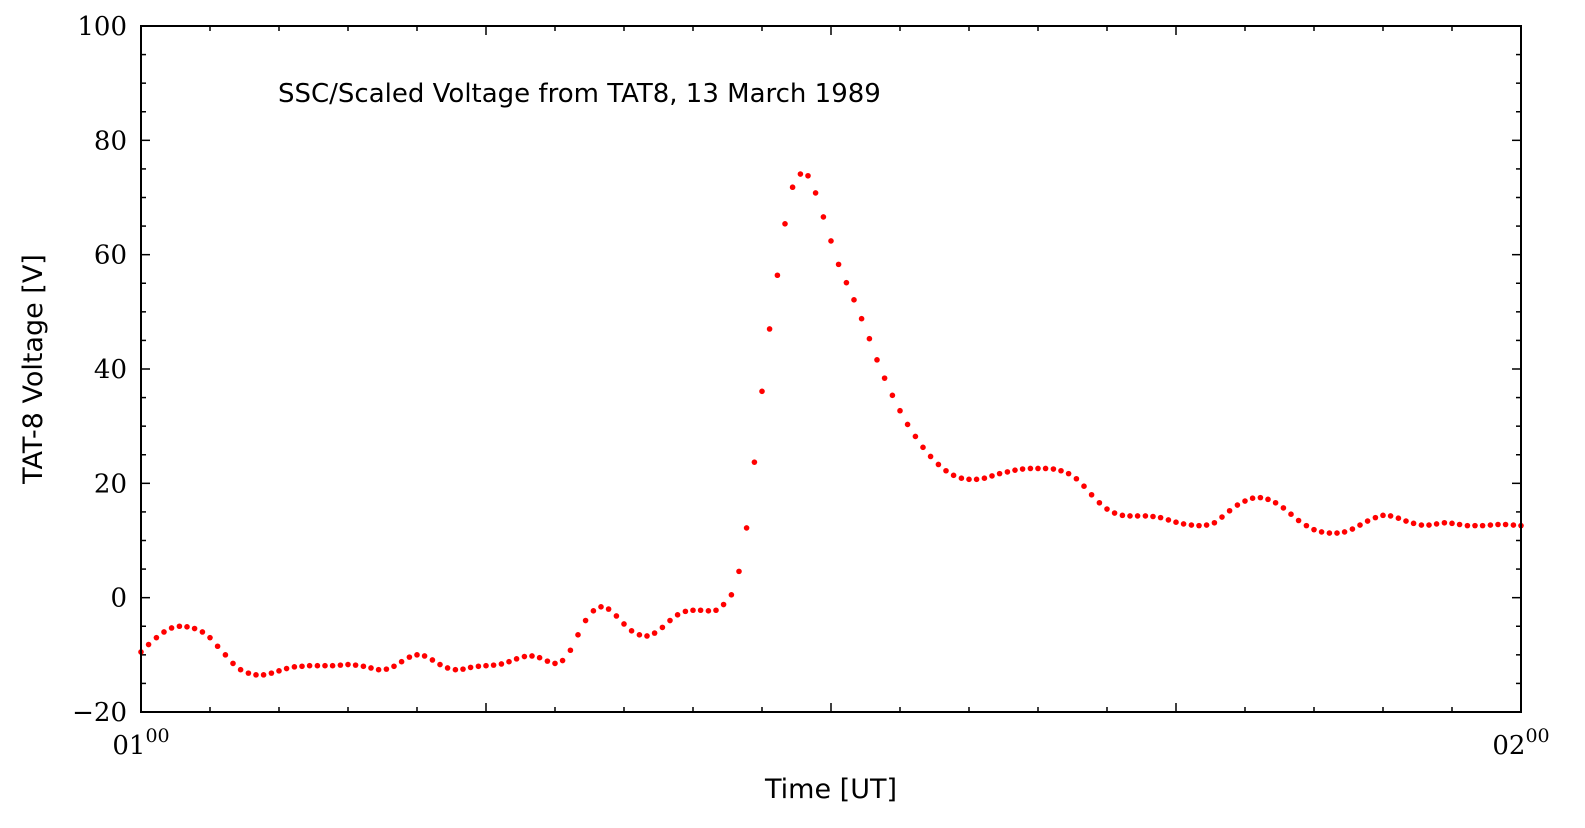 This screenshot has height=828, width=1585. I want to click on y-tick-label: 80, so click(110, 141).